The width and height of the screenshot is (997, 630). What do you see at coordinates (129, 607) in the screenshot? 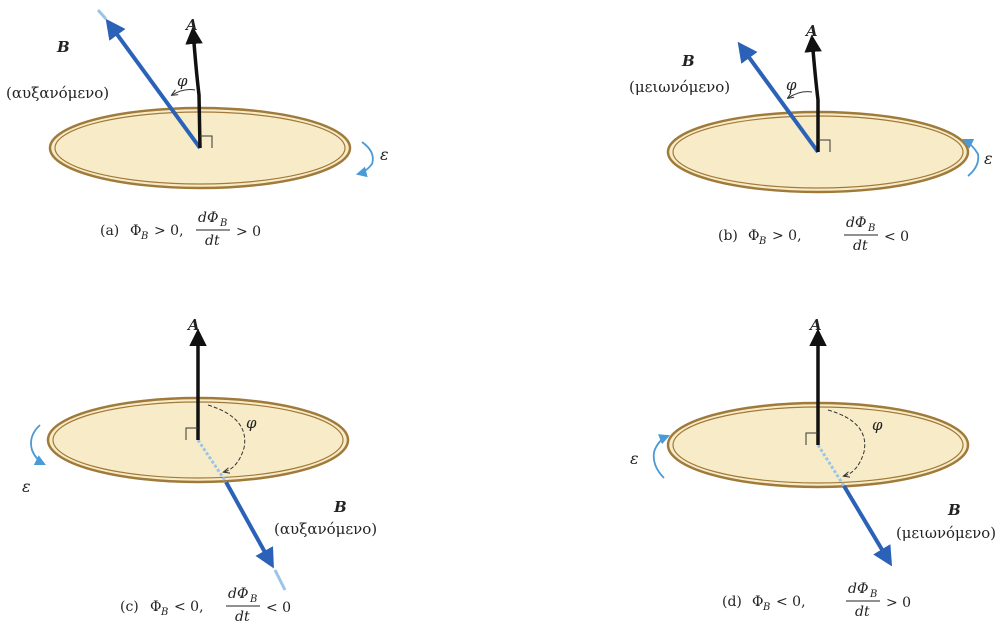
I see `caption-letter: (c)` at bounding box center [129, 607].